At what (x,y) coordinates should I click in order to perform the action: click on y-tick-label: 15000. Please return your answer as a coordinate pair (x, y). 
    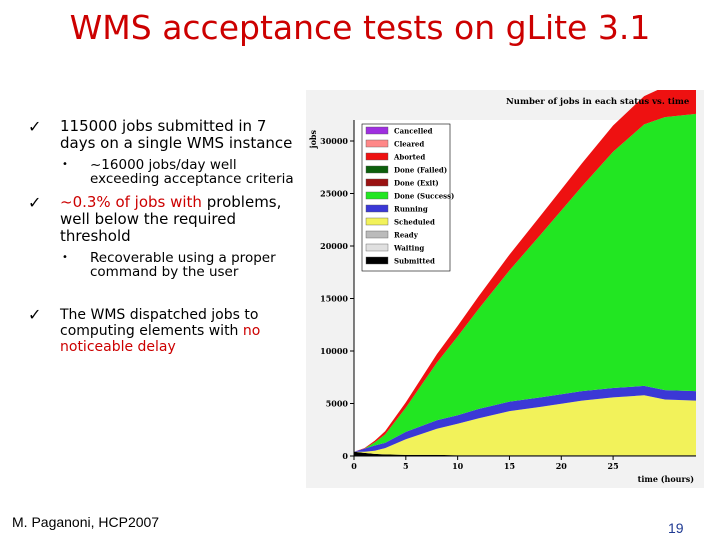
    Looking at the image, I should click on (334, 299).